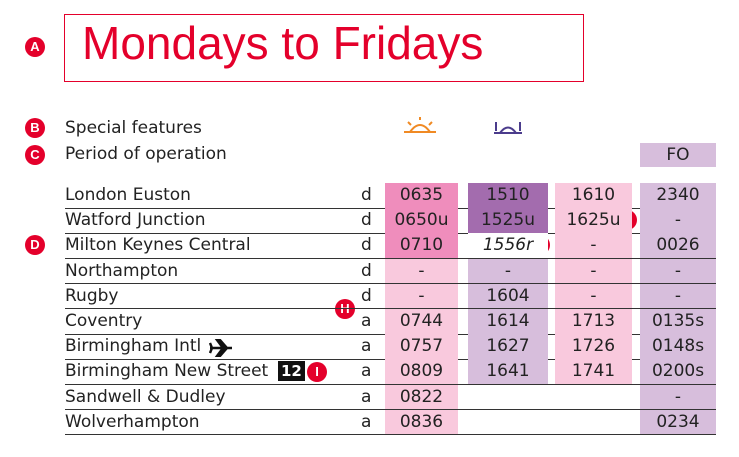 The height and width of the screenshot is (457, 739). I want to click on time-cell: 2340, so click(678, 195).